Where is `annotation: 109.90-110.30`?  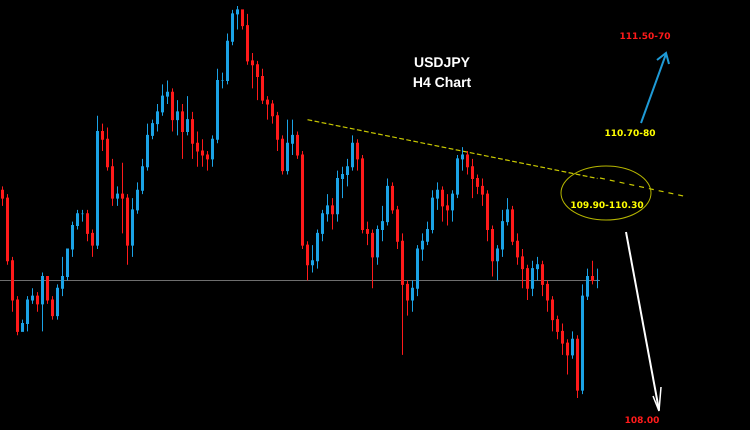
annotation: 109.90-110.30 is located at coordinates (607, 206).